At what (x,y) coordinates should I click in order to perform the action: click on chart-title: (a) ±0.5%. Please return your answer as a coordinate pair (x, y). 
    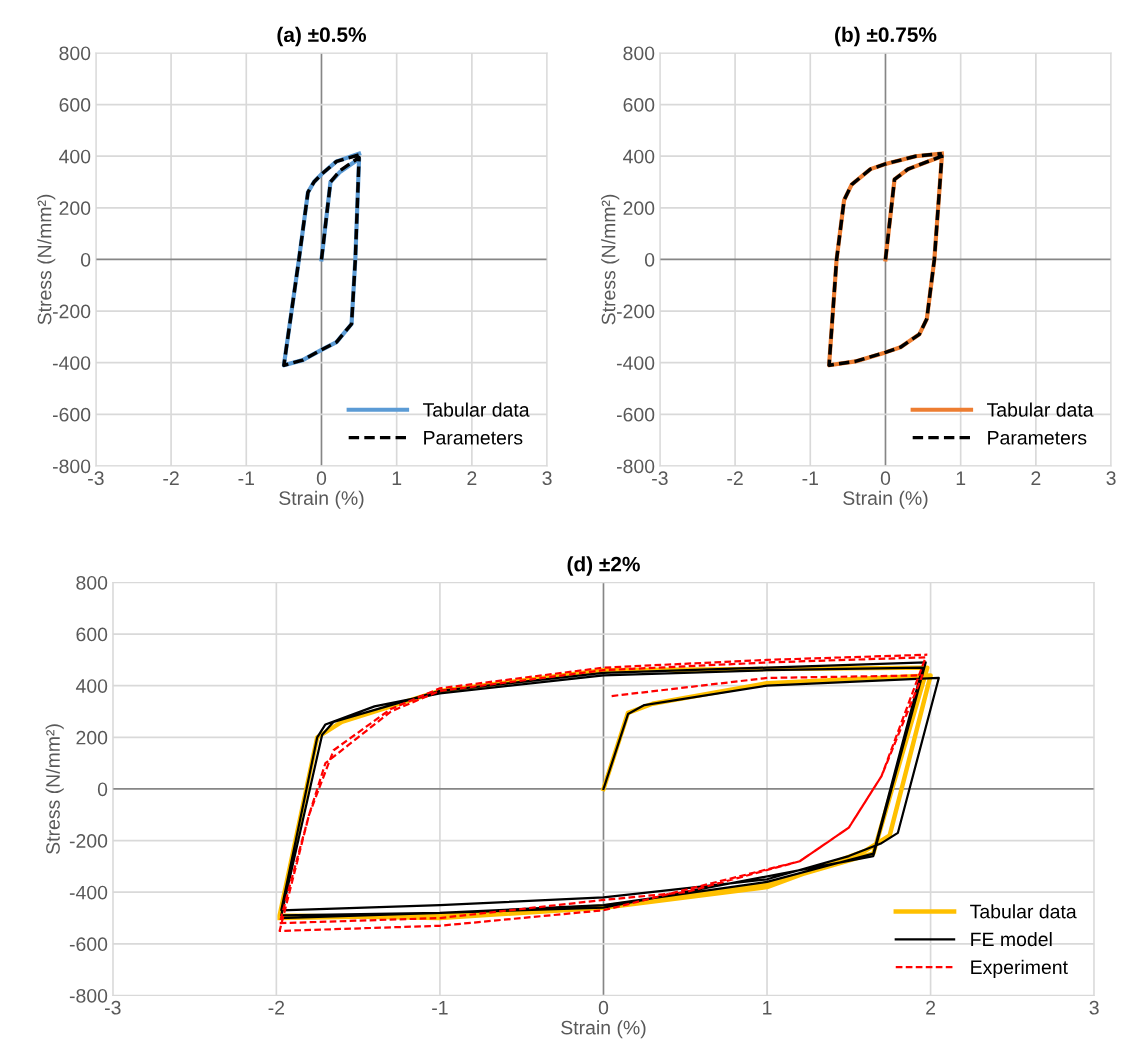
    Looking at the image, I should click on (322, 36).